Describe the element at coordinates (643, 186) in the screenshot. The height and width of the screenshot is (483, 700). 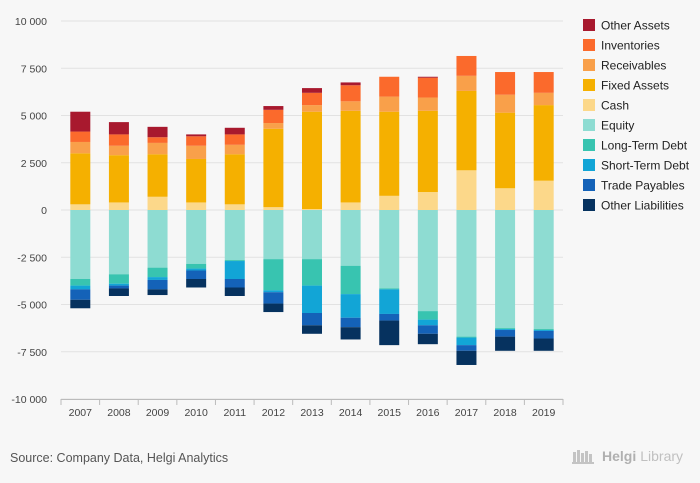
I see `legend-label: Trade Payables` at that location.